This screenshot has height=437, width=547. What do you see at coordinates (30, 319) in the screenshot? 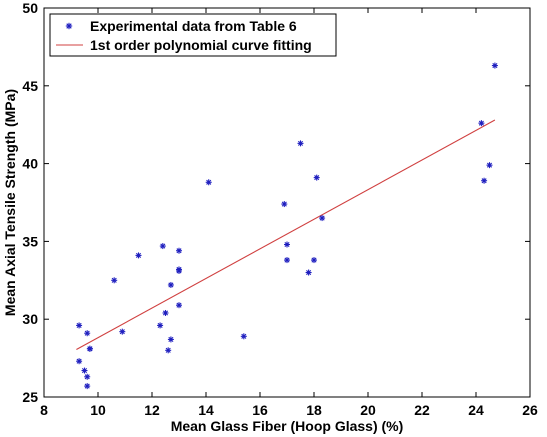
I see `y-tick-label: 30` at bounding box center [30, 319].